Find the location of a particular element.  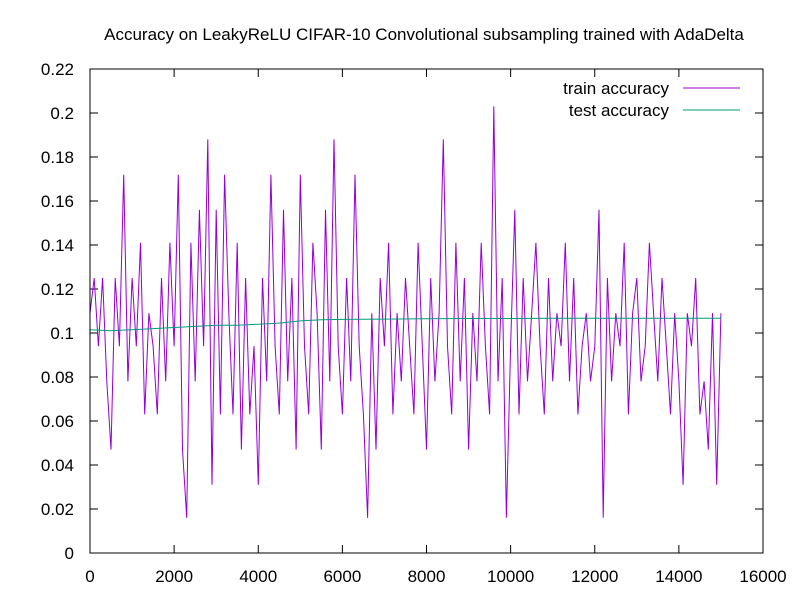

y-tick-label: 0.2 is located at coordinates (62, 113).